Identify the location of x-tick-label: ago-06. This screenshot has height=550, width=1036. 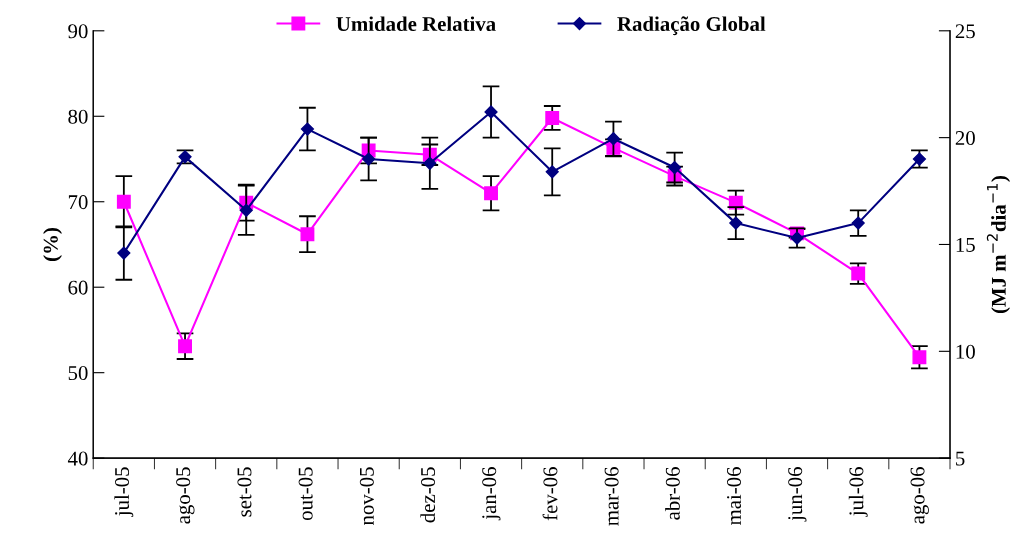
(919, 495).